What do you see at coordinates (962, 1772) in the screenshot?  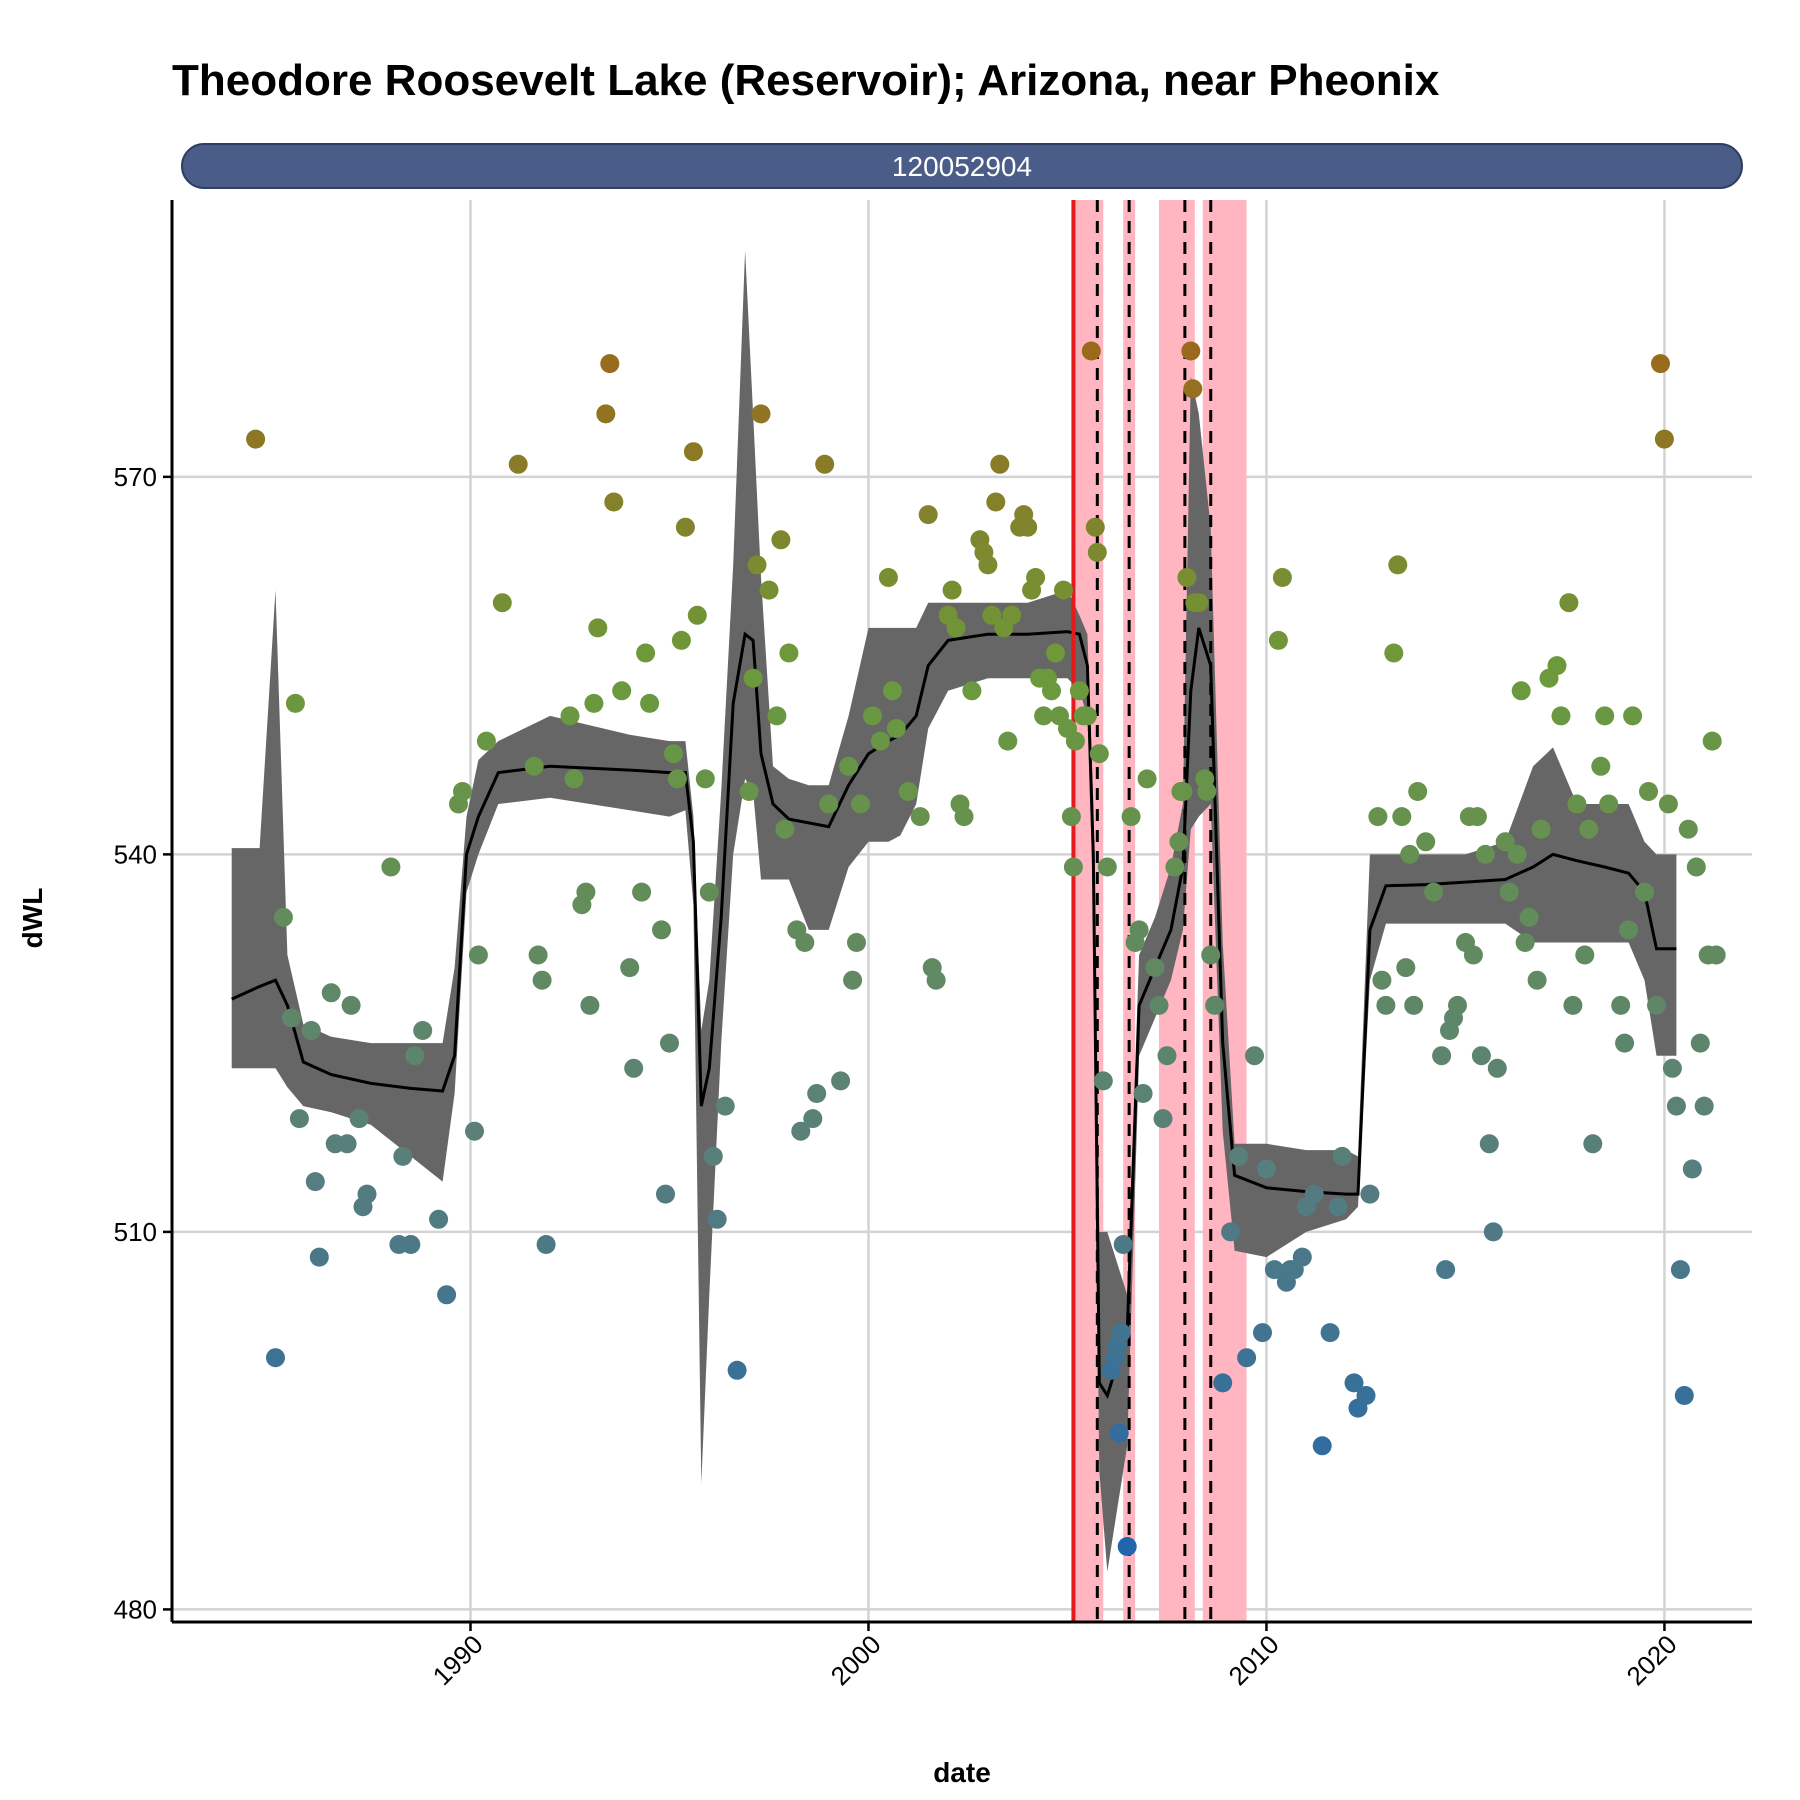 I see `x-axis-title: date` at bounding box center [962, 1772].